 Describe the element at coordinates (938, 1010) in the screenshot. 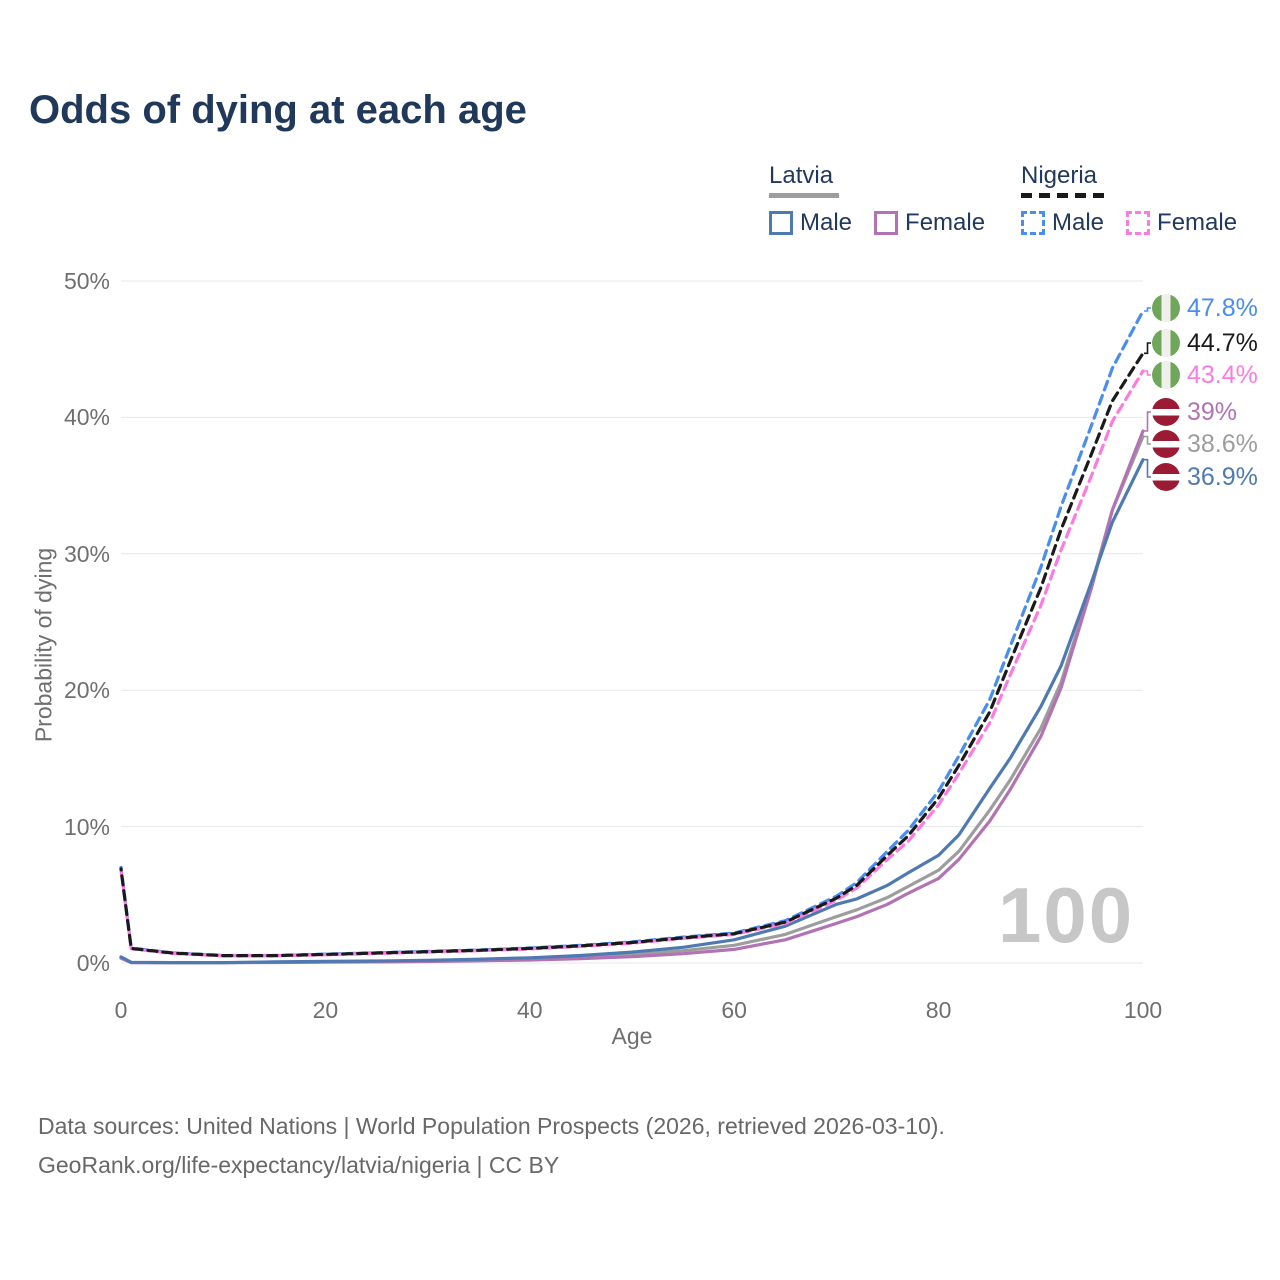

I see `x-tick-label: 80` at that location.